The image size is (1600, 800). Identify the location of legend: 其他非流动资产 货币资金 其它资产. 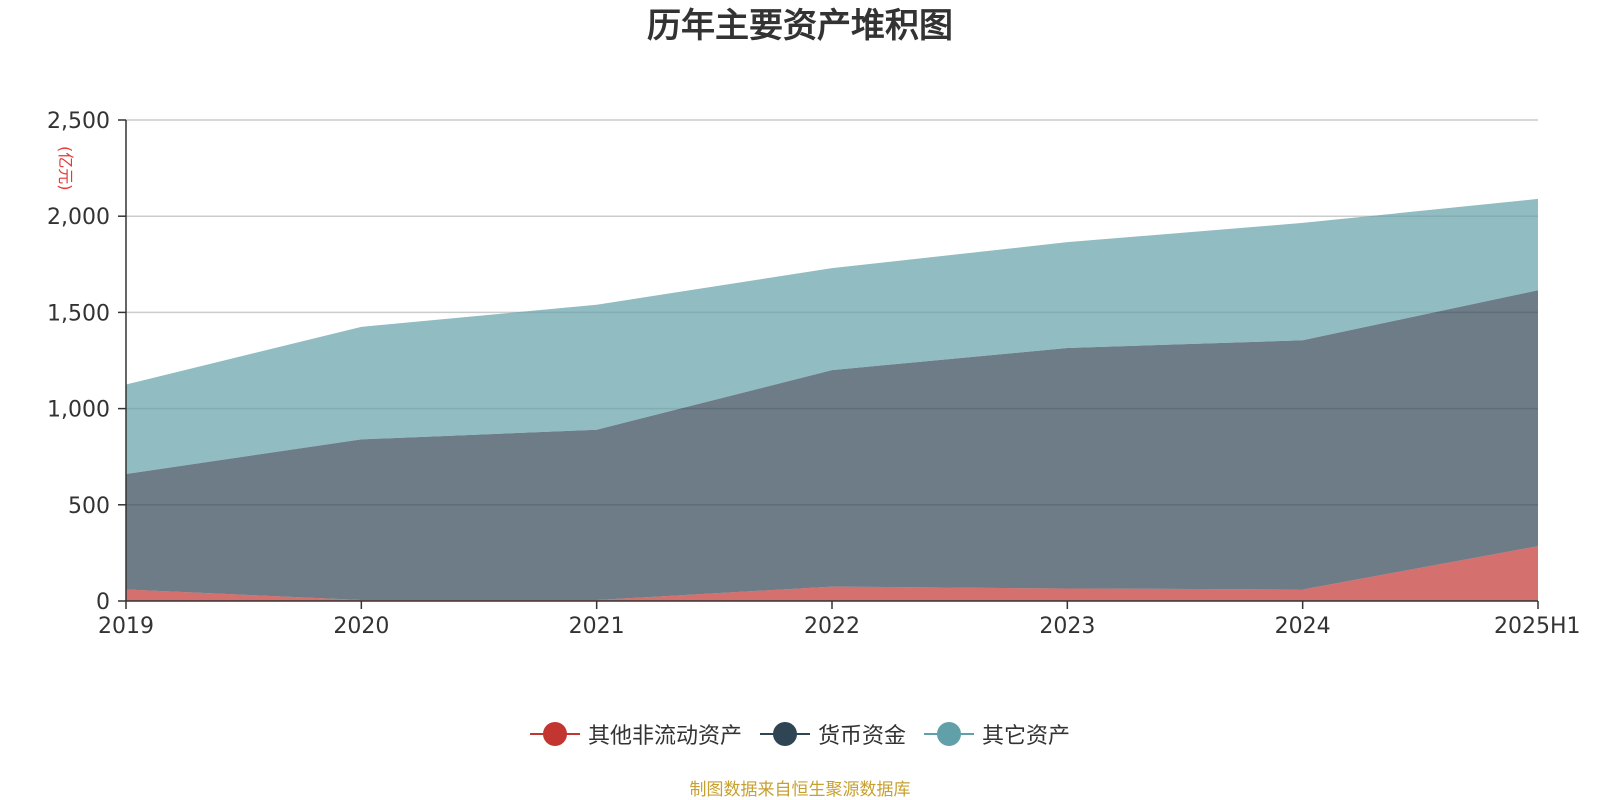
(800, 734).